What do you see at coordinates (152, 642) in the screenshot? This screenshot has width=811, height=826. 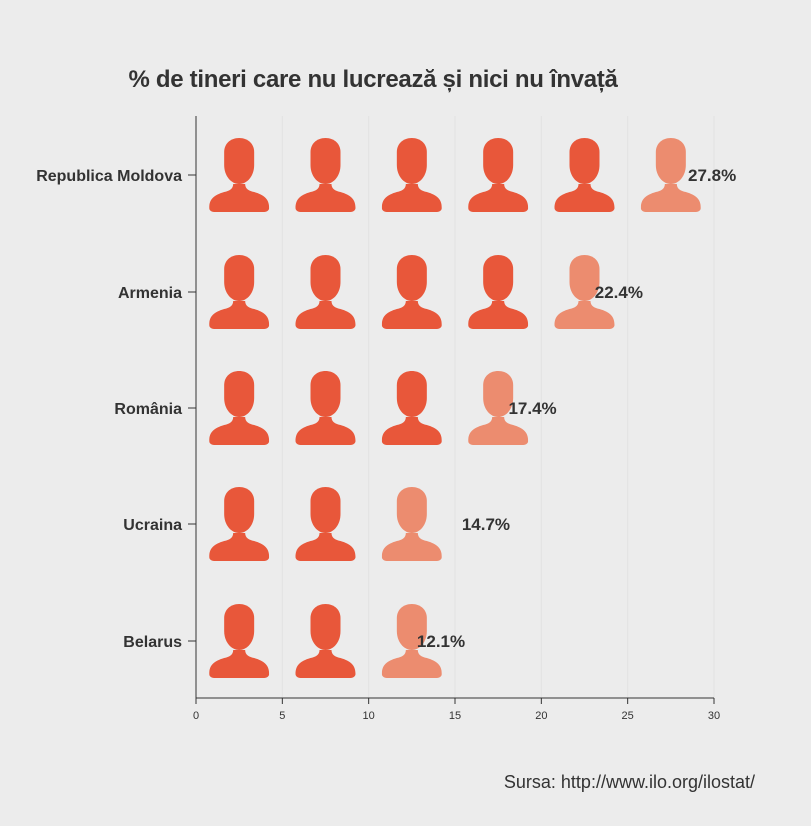 I see `category-label: Belarus` at bounding box center [152, 642].